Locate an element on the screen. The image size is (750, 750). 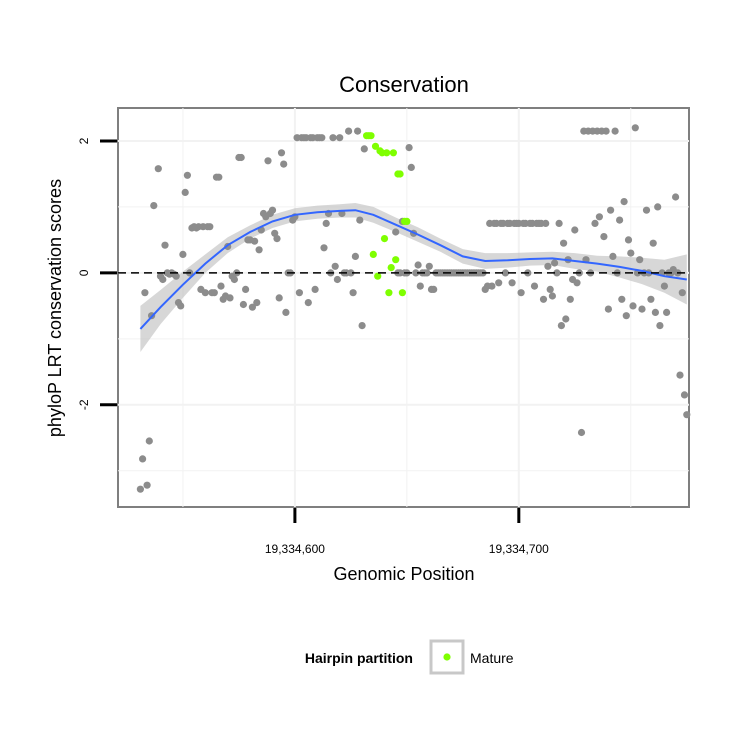
x-tick-label: 19,334,700 is located at coordinates (519, 549).